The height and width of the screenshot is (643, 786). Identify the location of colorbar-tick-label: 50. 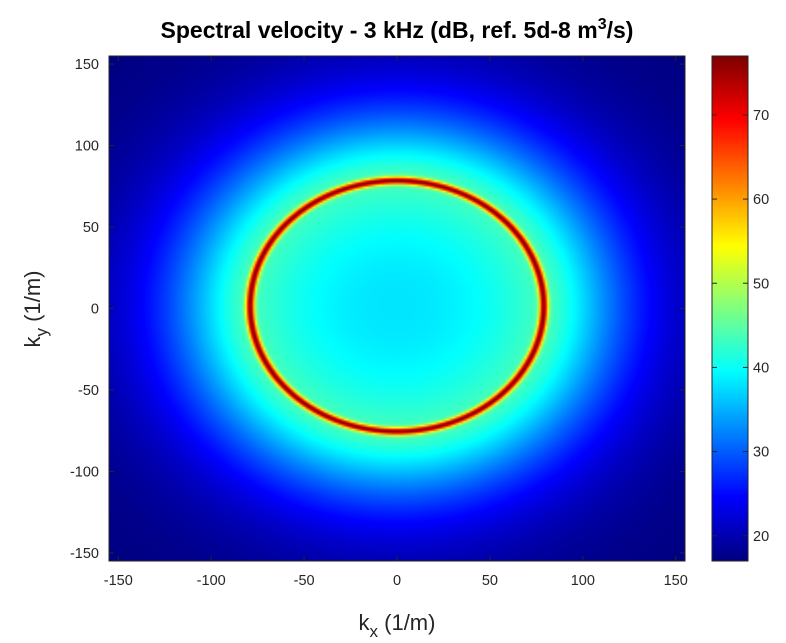
(761, 284).